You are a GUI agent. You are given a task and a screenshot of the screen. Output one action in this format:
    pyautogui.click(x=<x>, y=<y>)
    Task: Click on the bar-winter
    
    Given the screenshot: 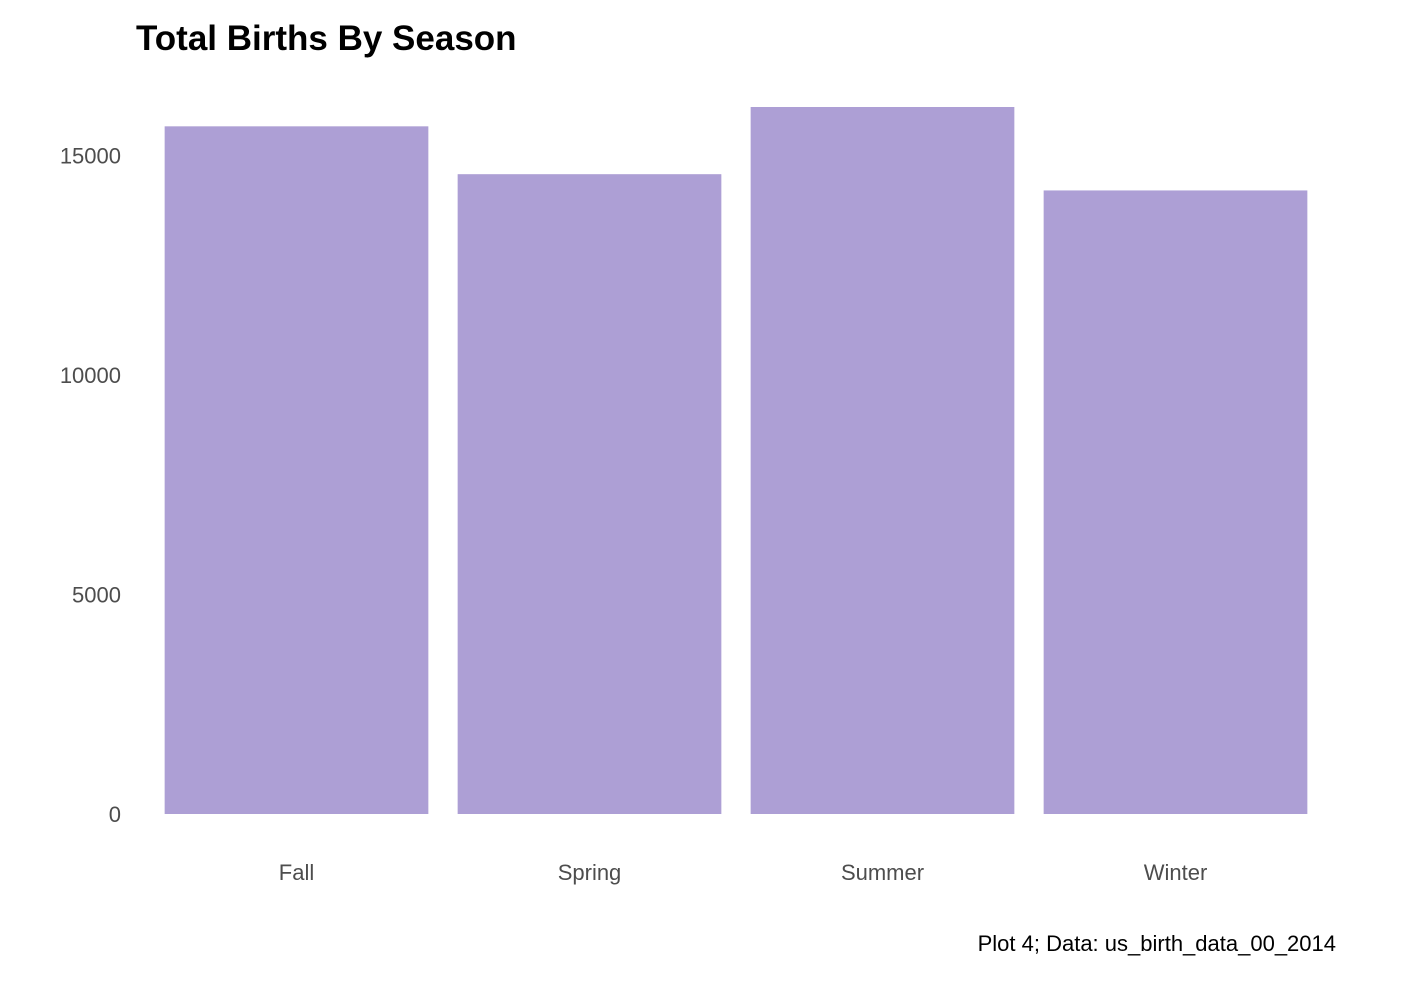 What is the action you would take?
    pyautogui.click(x=1175, y=502)
    